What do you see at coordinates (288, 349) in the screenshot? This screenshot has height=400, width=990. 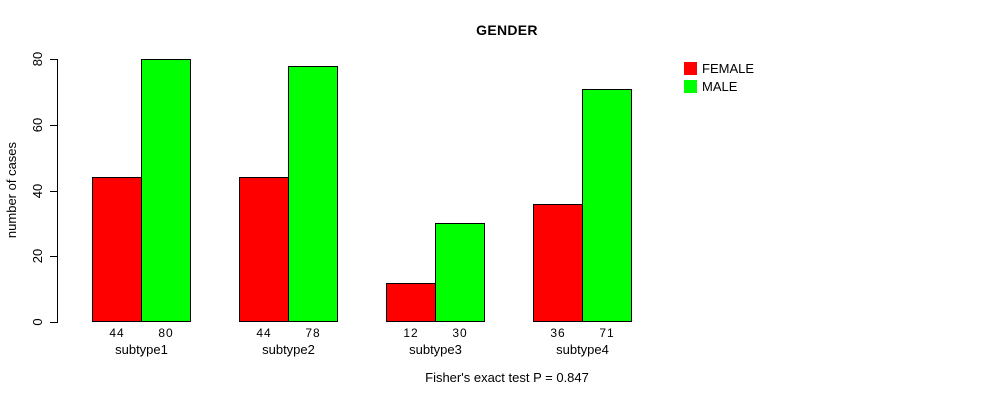 I see `category-label-subtype2: subtype2` at bounding box center [288, 349].